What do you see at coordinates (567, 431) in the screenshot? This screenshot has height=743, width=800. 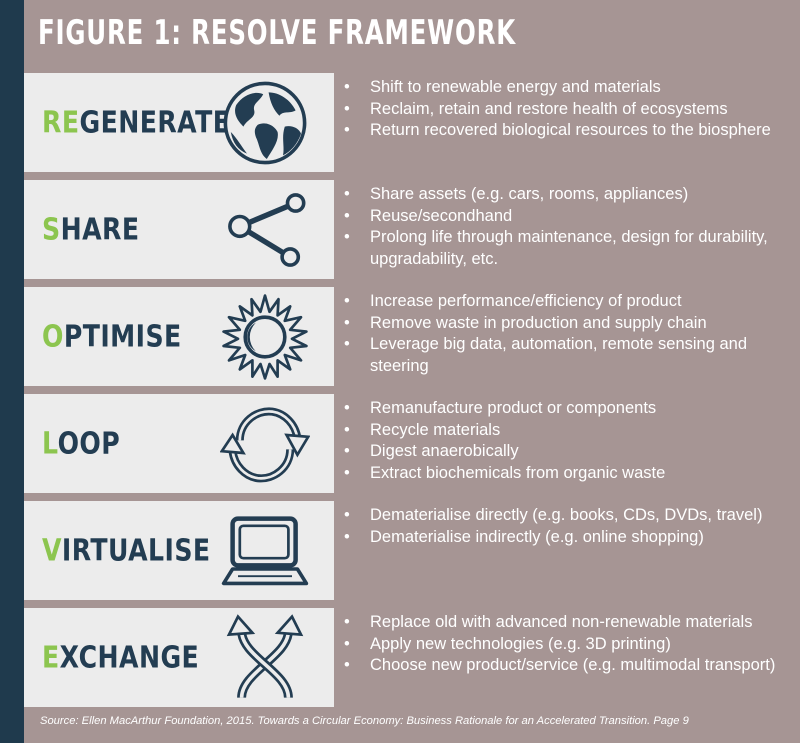 I see `bullet-item: Recycle materials` at bounding box center [567, 431].